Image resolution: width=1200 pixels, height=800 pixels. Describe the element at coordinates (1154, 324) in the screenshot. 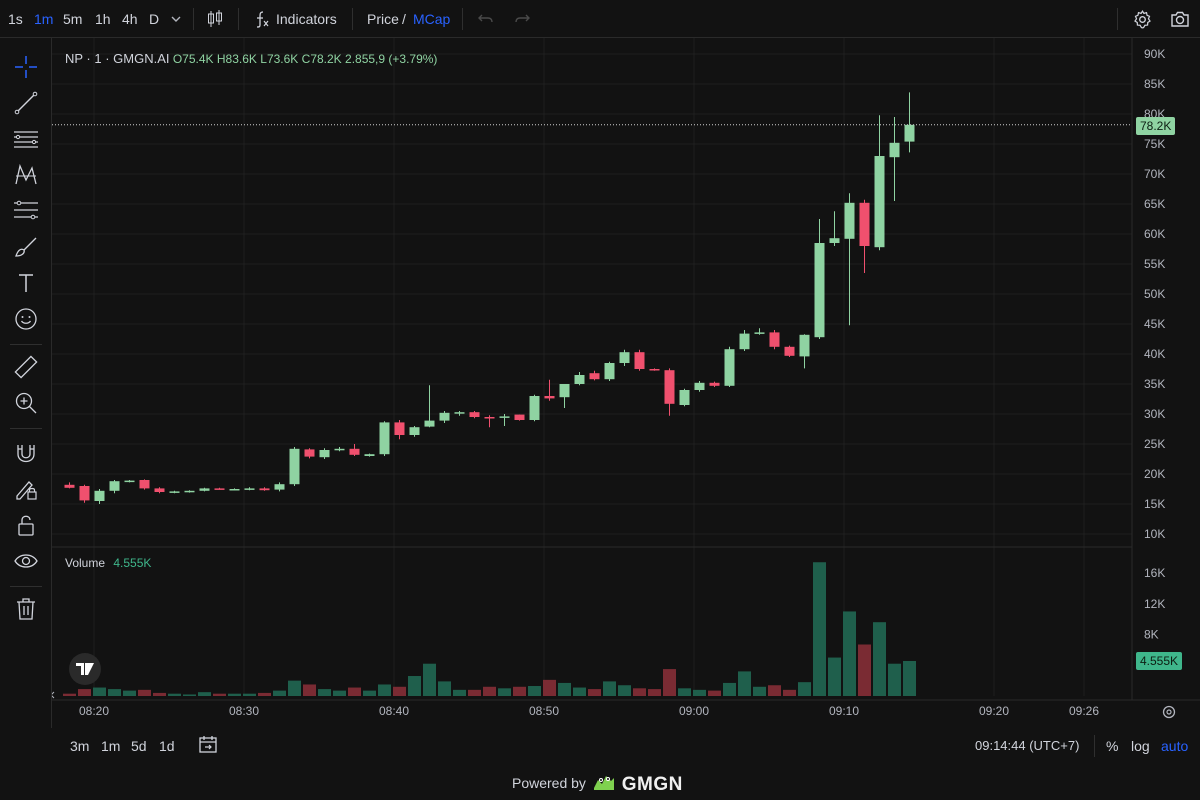

I see `price-tick-label: 45K` at that location.